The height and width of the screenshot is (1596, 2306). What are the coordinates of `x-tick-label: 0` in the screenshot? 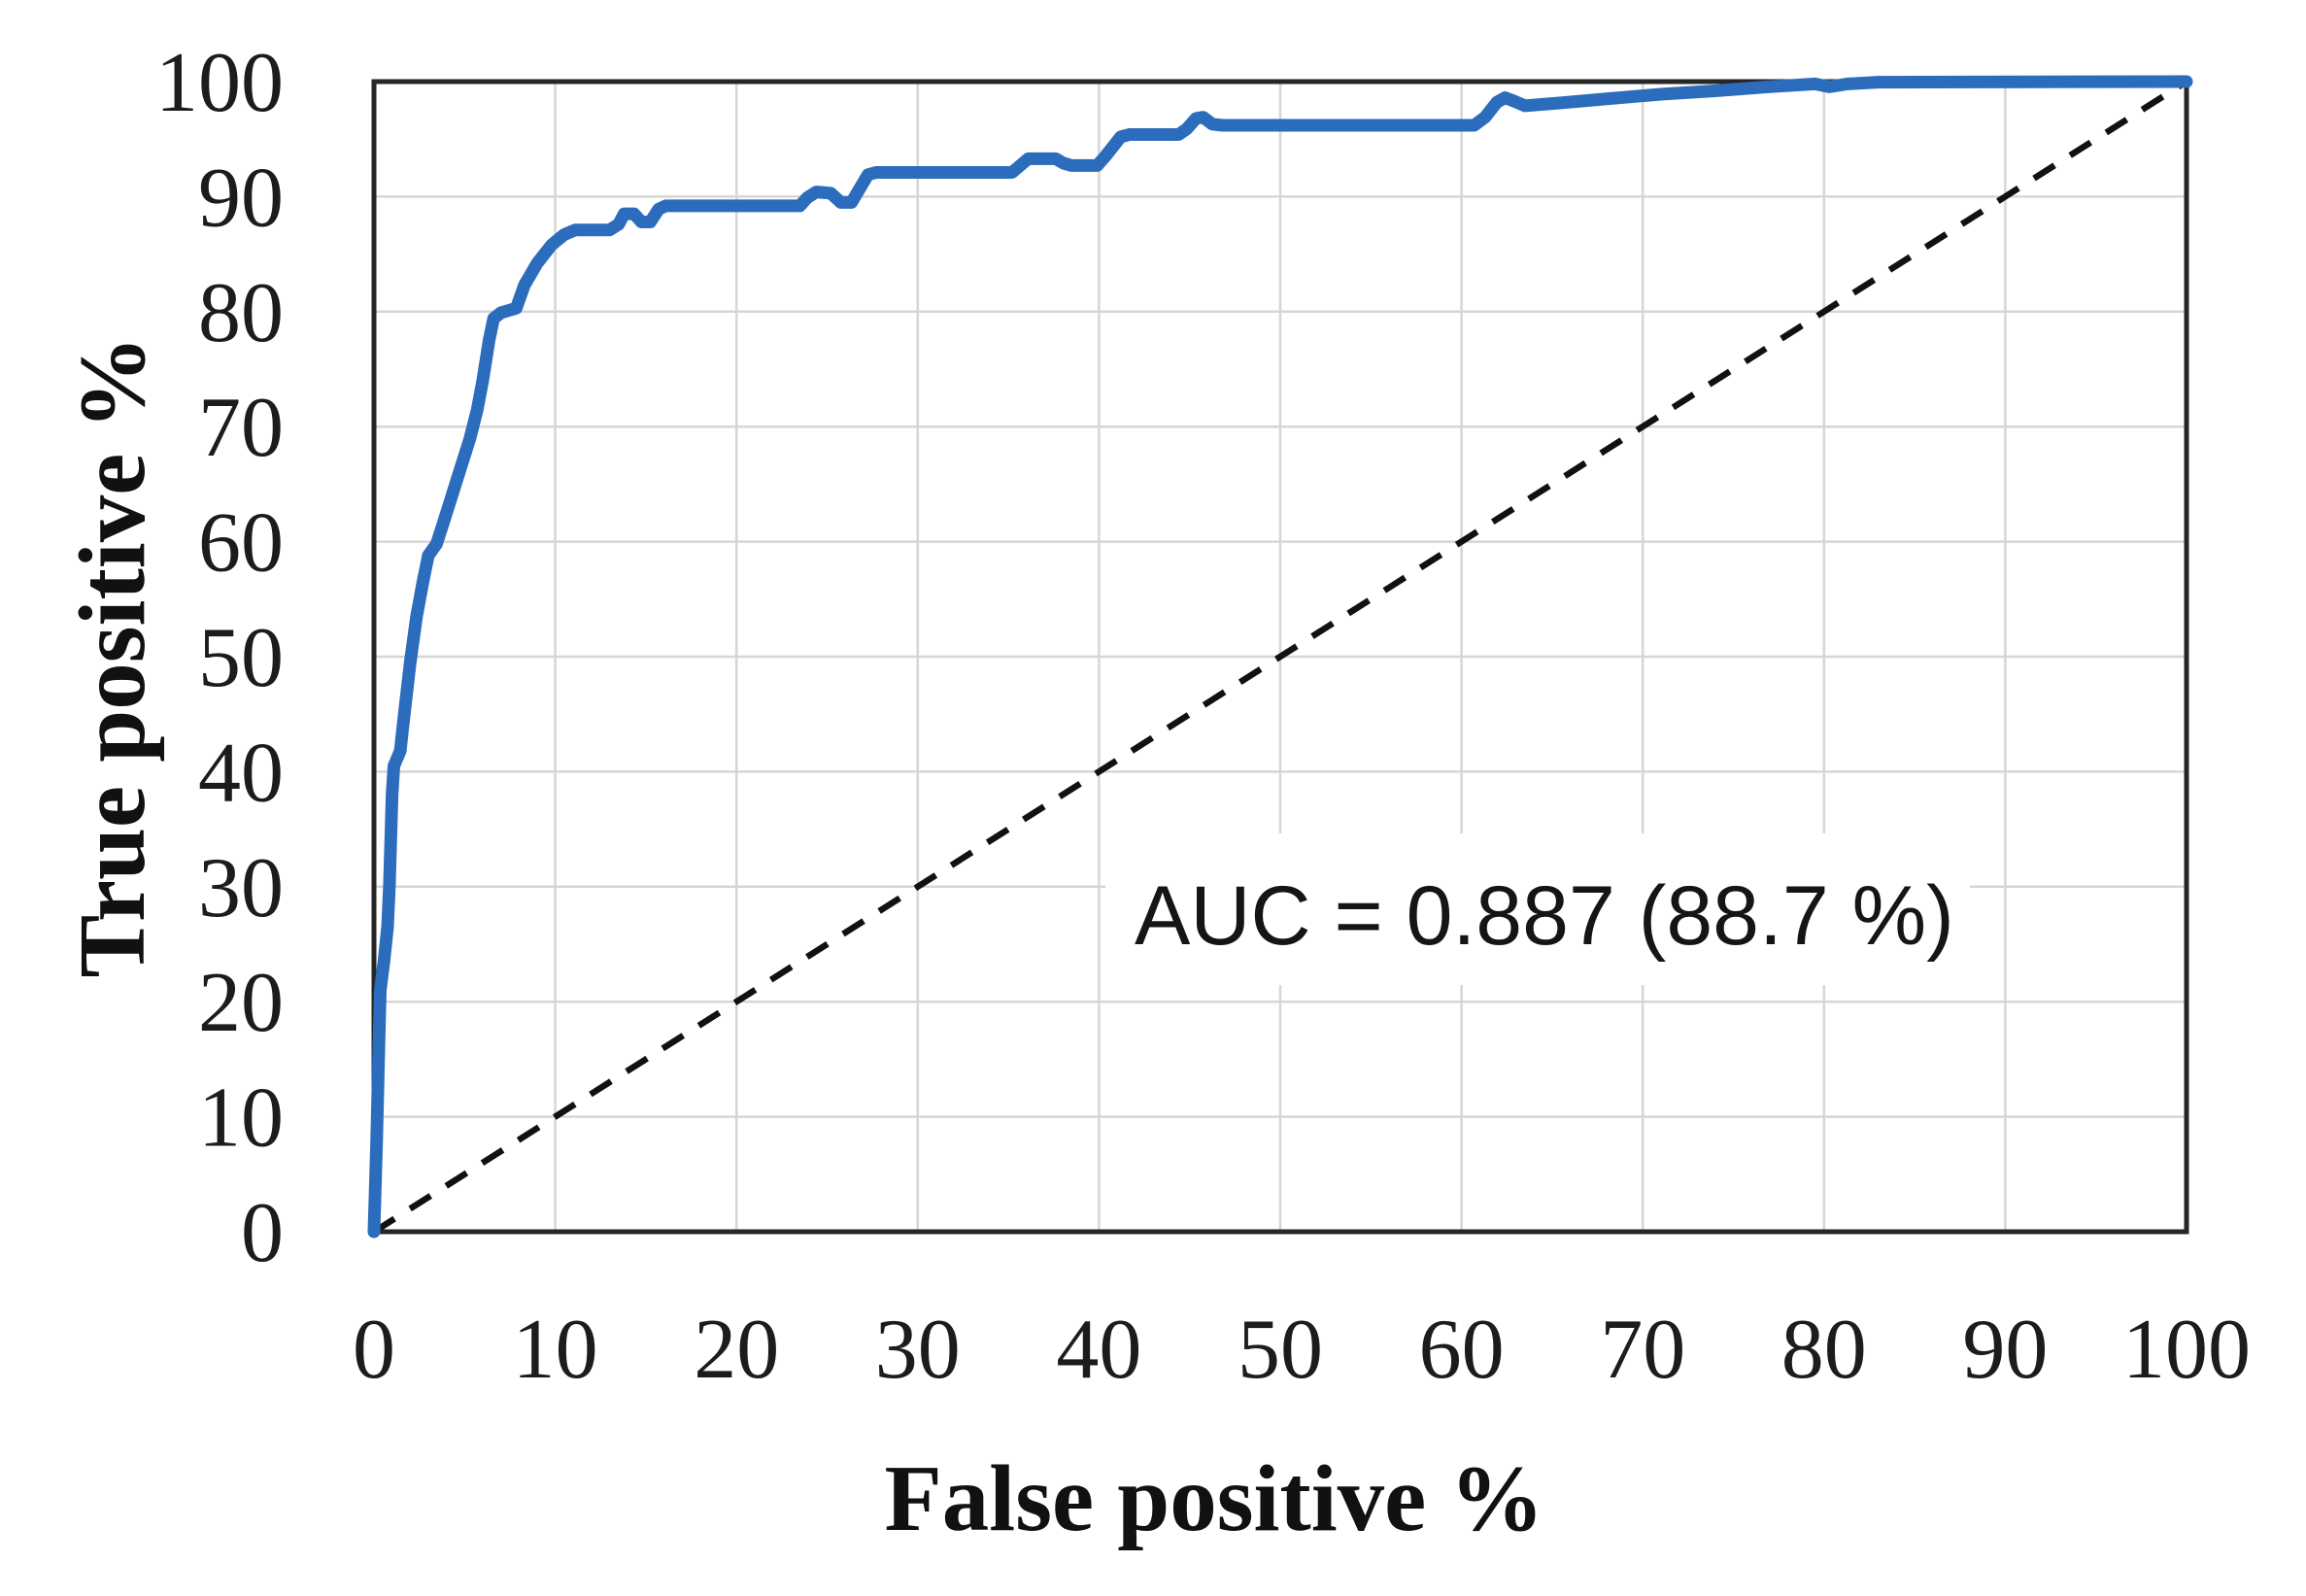 It's located at (374, 1350).